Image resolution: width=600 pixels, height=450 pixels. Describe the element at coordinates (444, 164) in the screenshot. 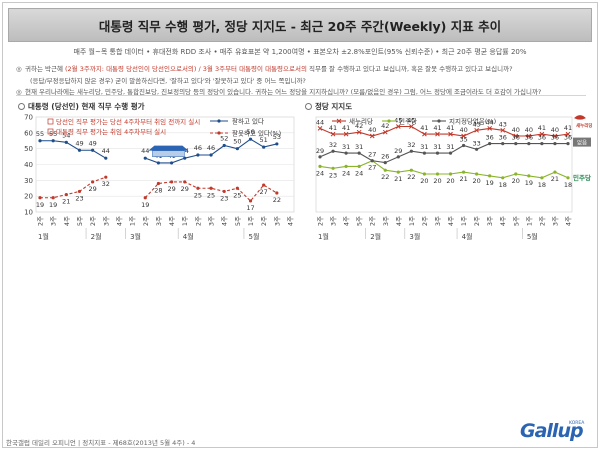

I see `plot-frame` at that location.